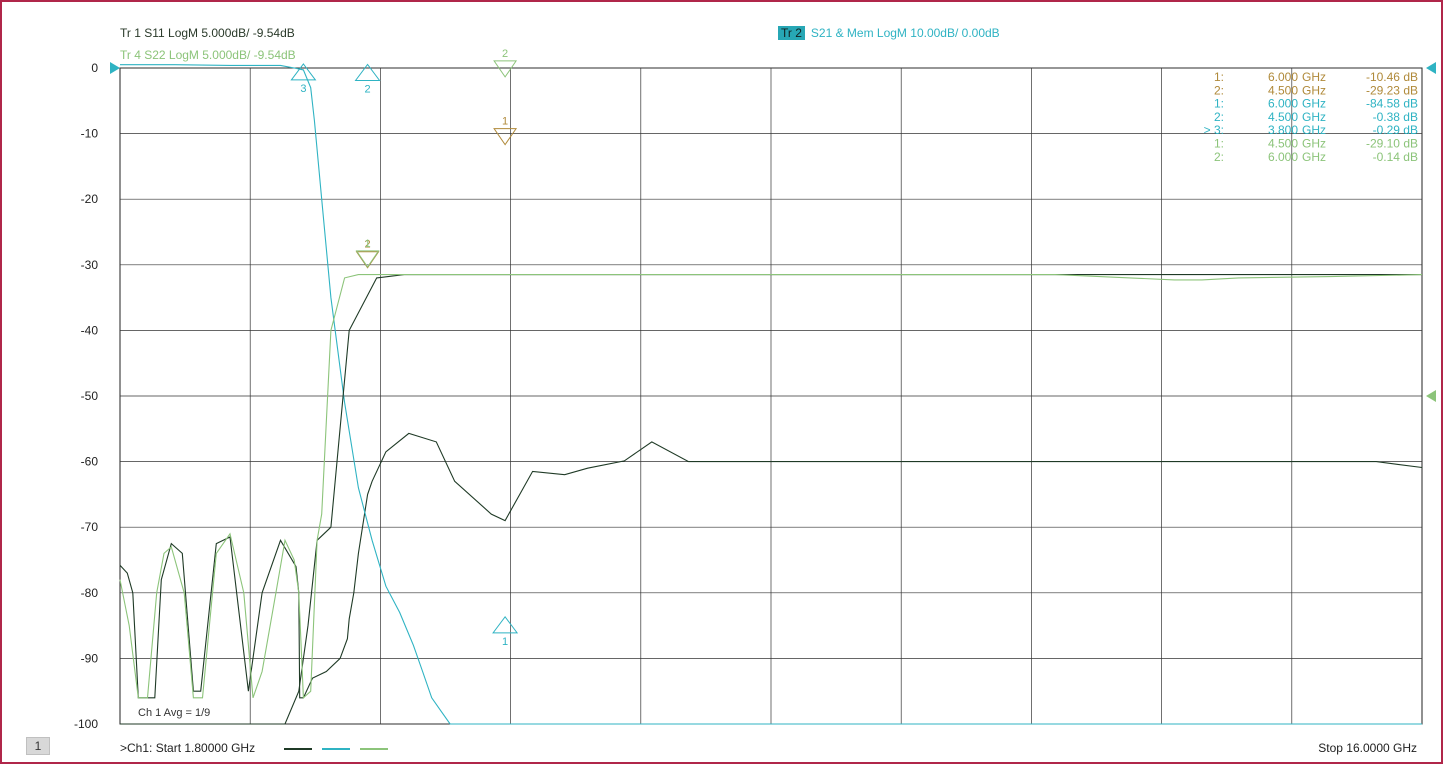  I want to click on marker-table-frequency: 3.800, so click(1283, 130).